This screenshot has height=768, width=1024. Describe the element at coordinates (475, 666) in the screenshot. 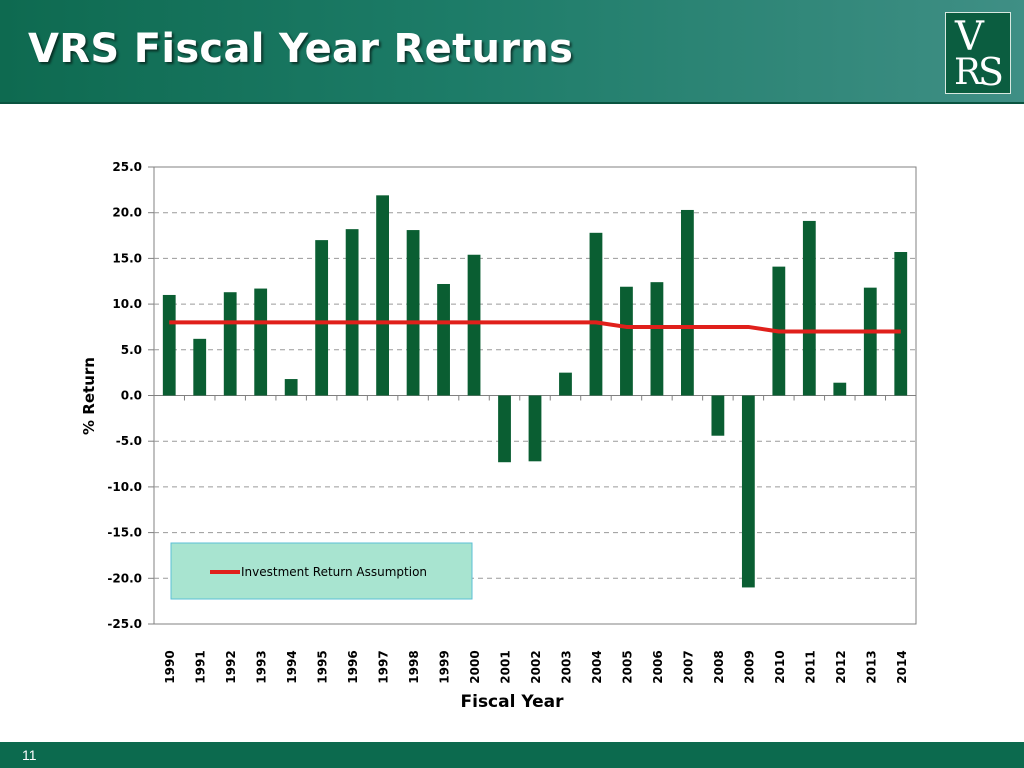

I see `x-tick-label-2000: 2000` at that location.